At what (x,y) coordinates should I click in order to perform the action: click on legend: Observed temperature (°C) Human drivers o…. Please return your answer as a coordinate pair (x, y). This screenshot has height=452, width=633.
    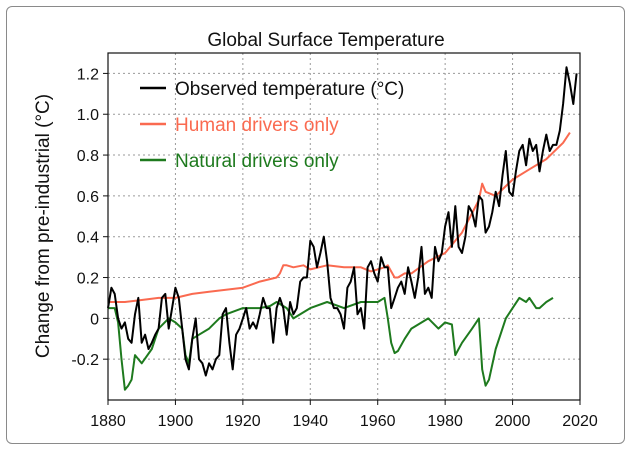
    Looking at the image, I should click on (272, 125).